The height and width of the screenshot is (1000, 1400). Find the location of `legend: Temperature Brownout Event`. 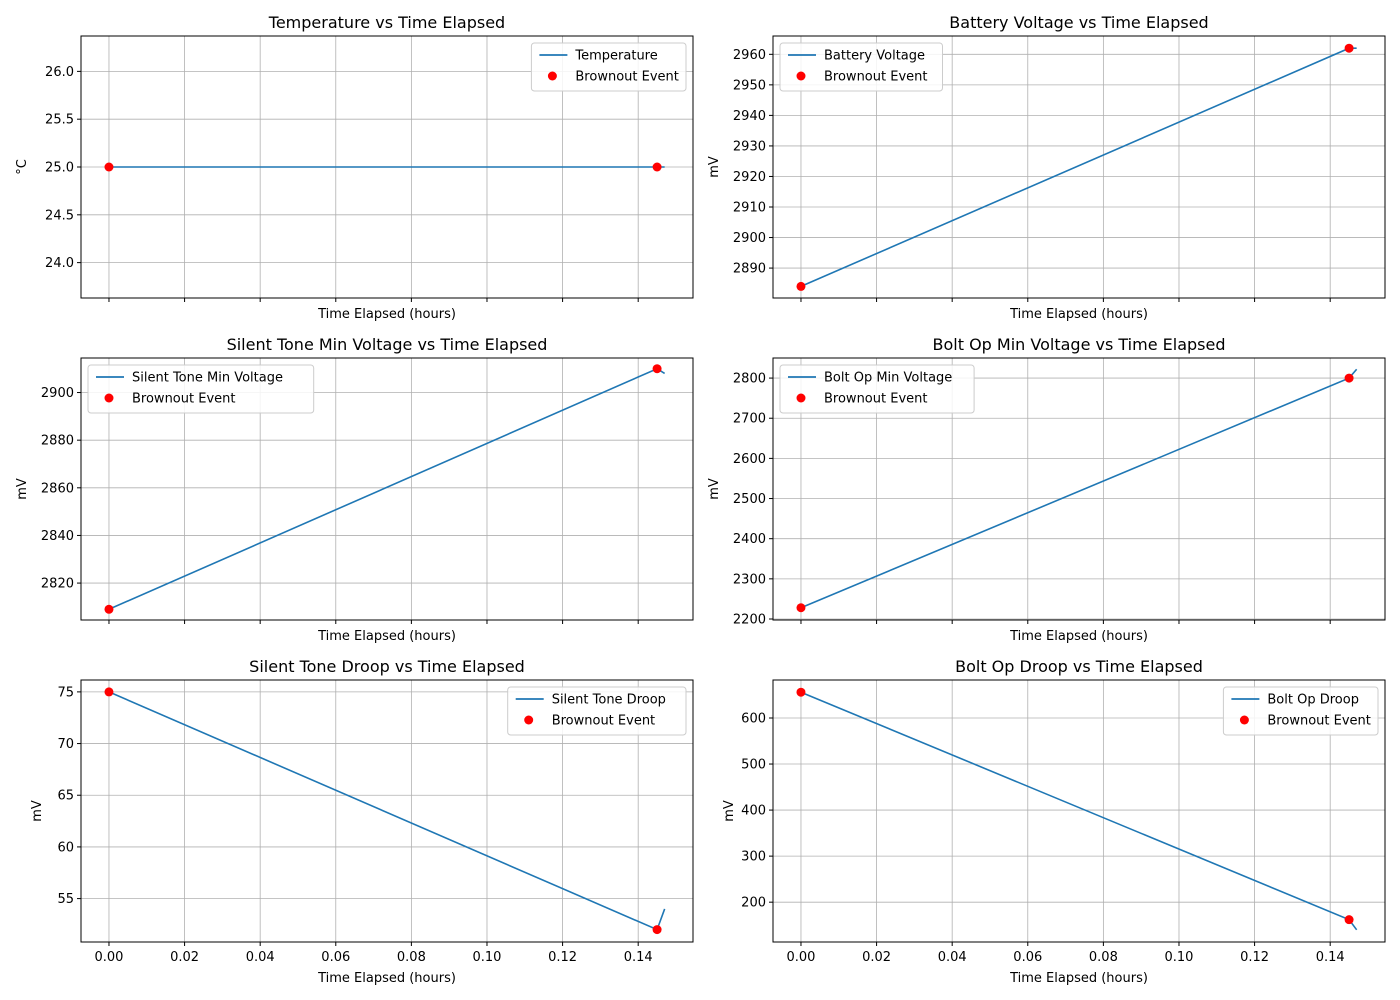

legend: Temperature Brownout Event is located at coordinates (608, 67).